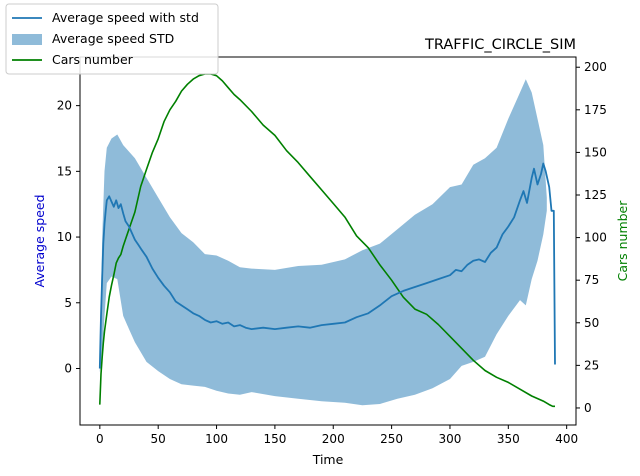 The width and height of the screenshot is (640, 476). Describe the element at coordinates (216, 439) in the screenshot. I see `x-tick-label: 100` at that location.